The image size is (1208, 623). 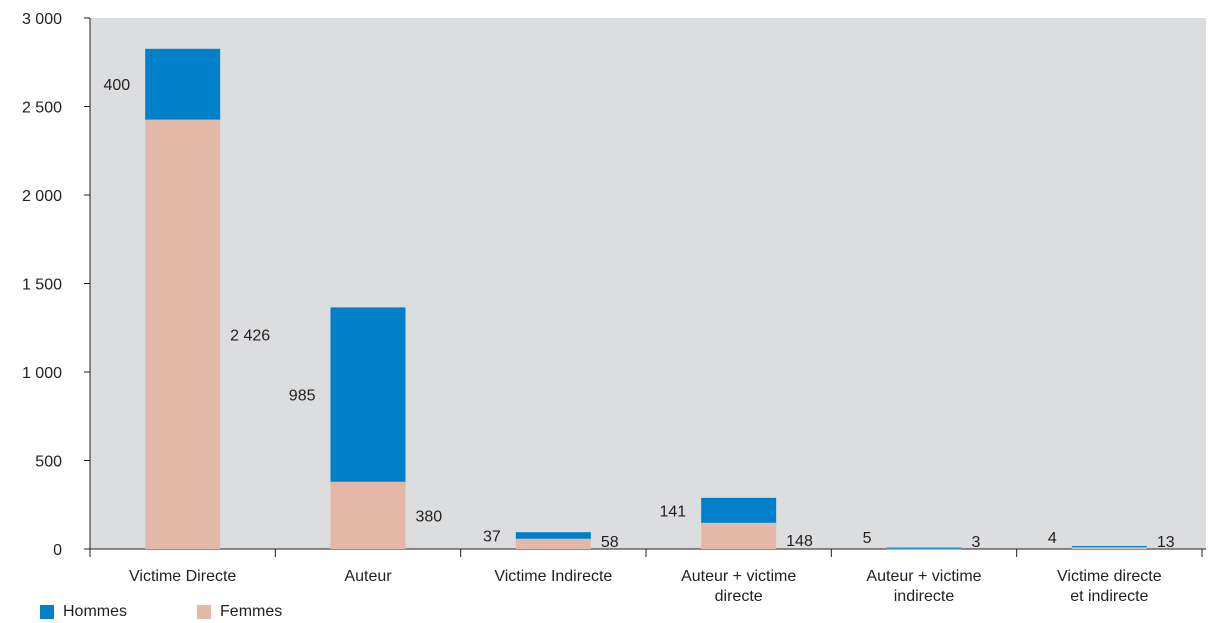 I want to click on x-tick-label: Victime Indirecte, so click(x=553, y=576).